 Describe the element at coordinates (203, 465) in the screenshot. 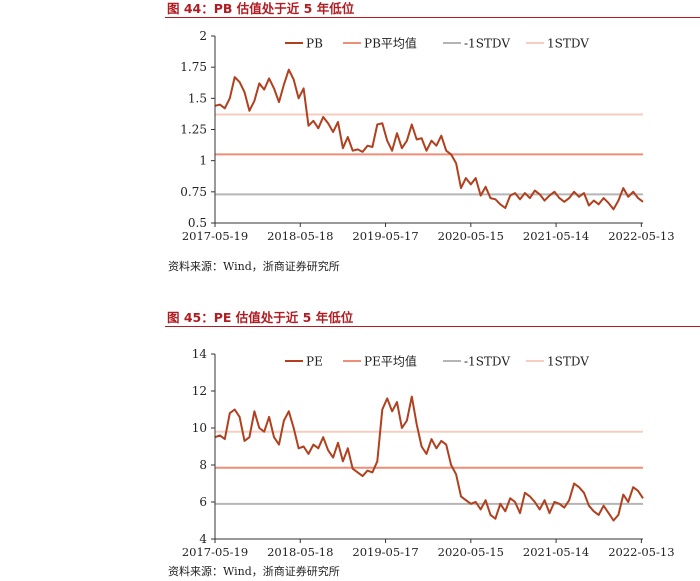

I see `y-tick-label: 8` at that location.